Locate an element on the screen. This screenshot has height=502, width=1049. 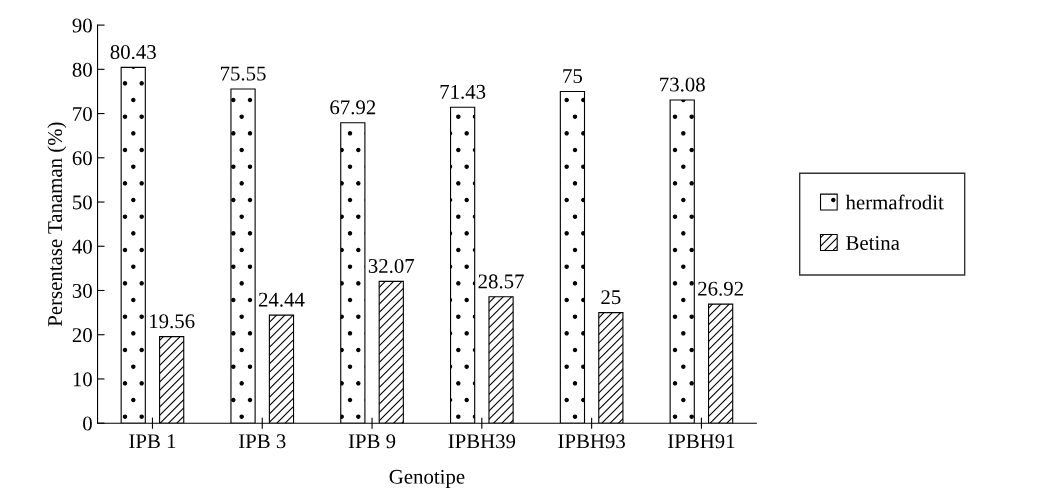
x-tick-label: IPBH93 is located at coordinates (591, 441).